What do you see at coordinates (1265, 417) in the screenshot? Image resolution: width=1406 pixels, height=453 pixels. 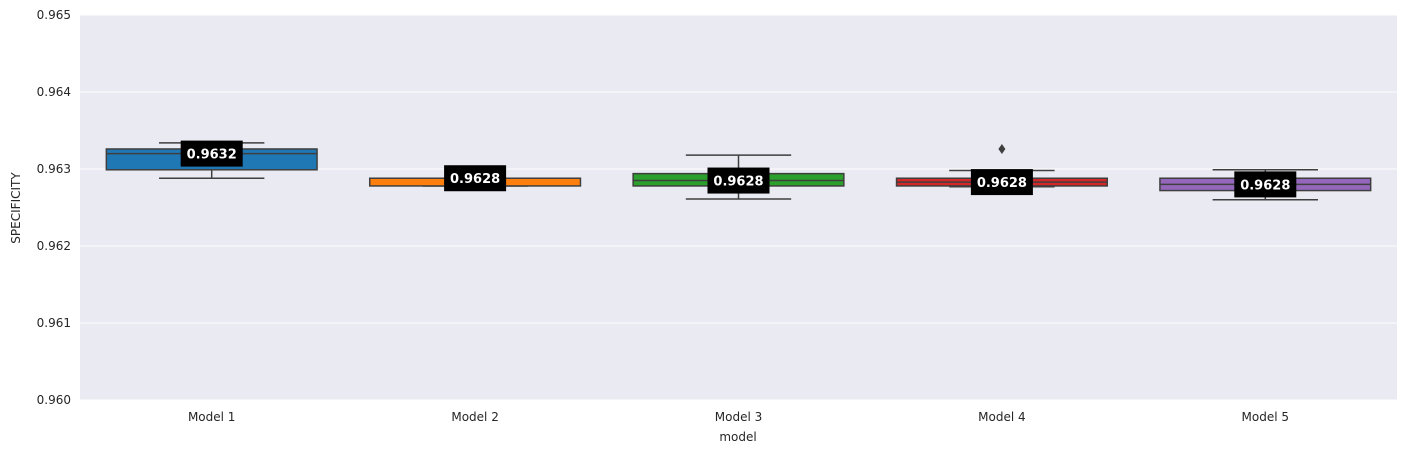 I see `x-tick-label: Model 5` at bounding box center [1265, 417].